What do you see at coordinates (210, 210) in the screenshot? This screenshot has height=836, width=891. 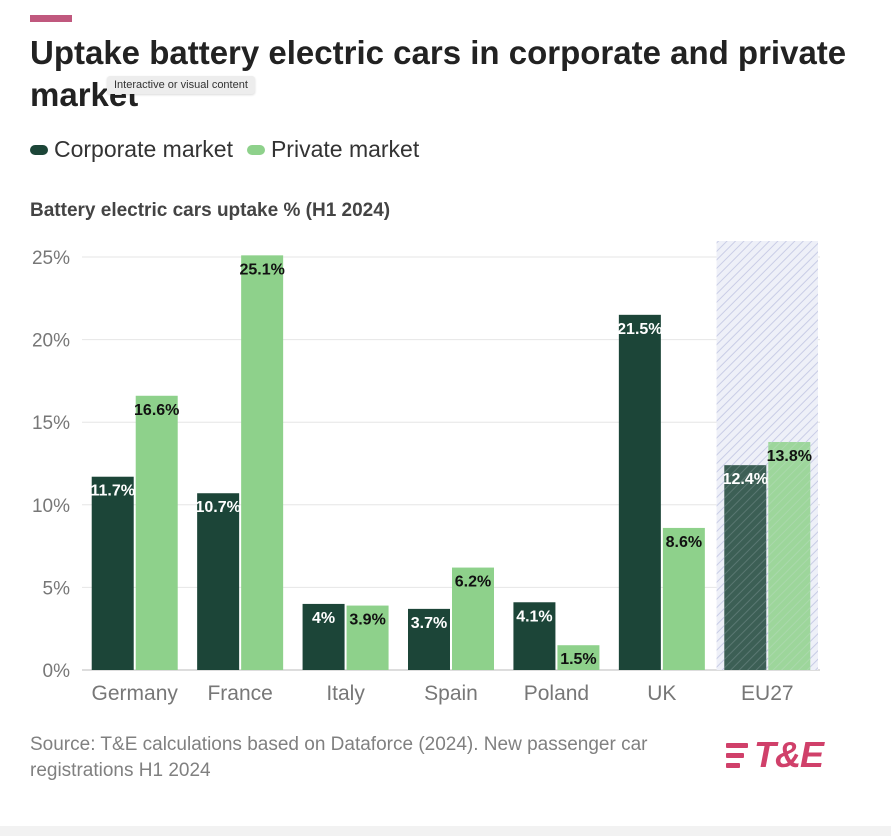 I see `chart-subtitle: Battery electric cars uptake % (H1 2024)` at bounding box center [210, 210].